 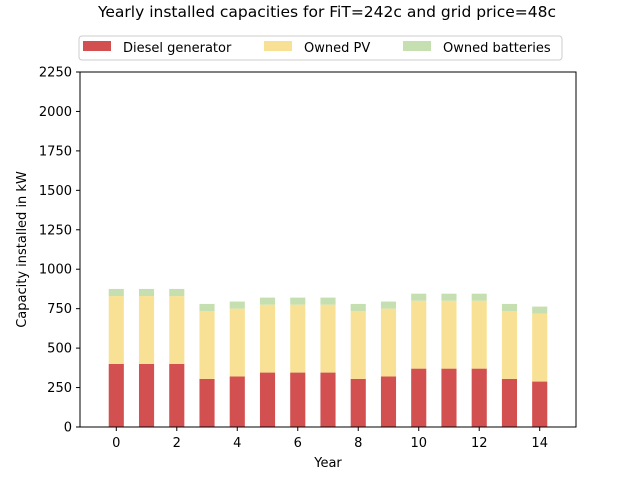 What do you see at coordinates (55, 73) in the screenshot?
I see `y-tick-label: 2250` at bounding box center [55, 73].